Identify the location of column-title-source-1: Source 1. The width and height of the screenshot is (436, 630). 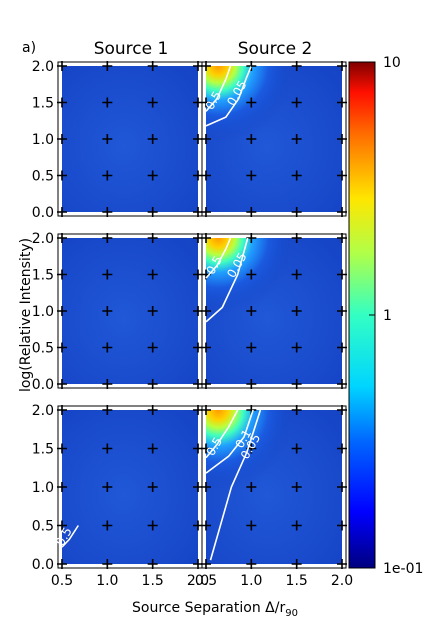
(131, 49).